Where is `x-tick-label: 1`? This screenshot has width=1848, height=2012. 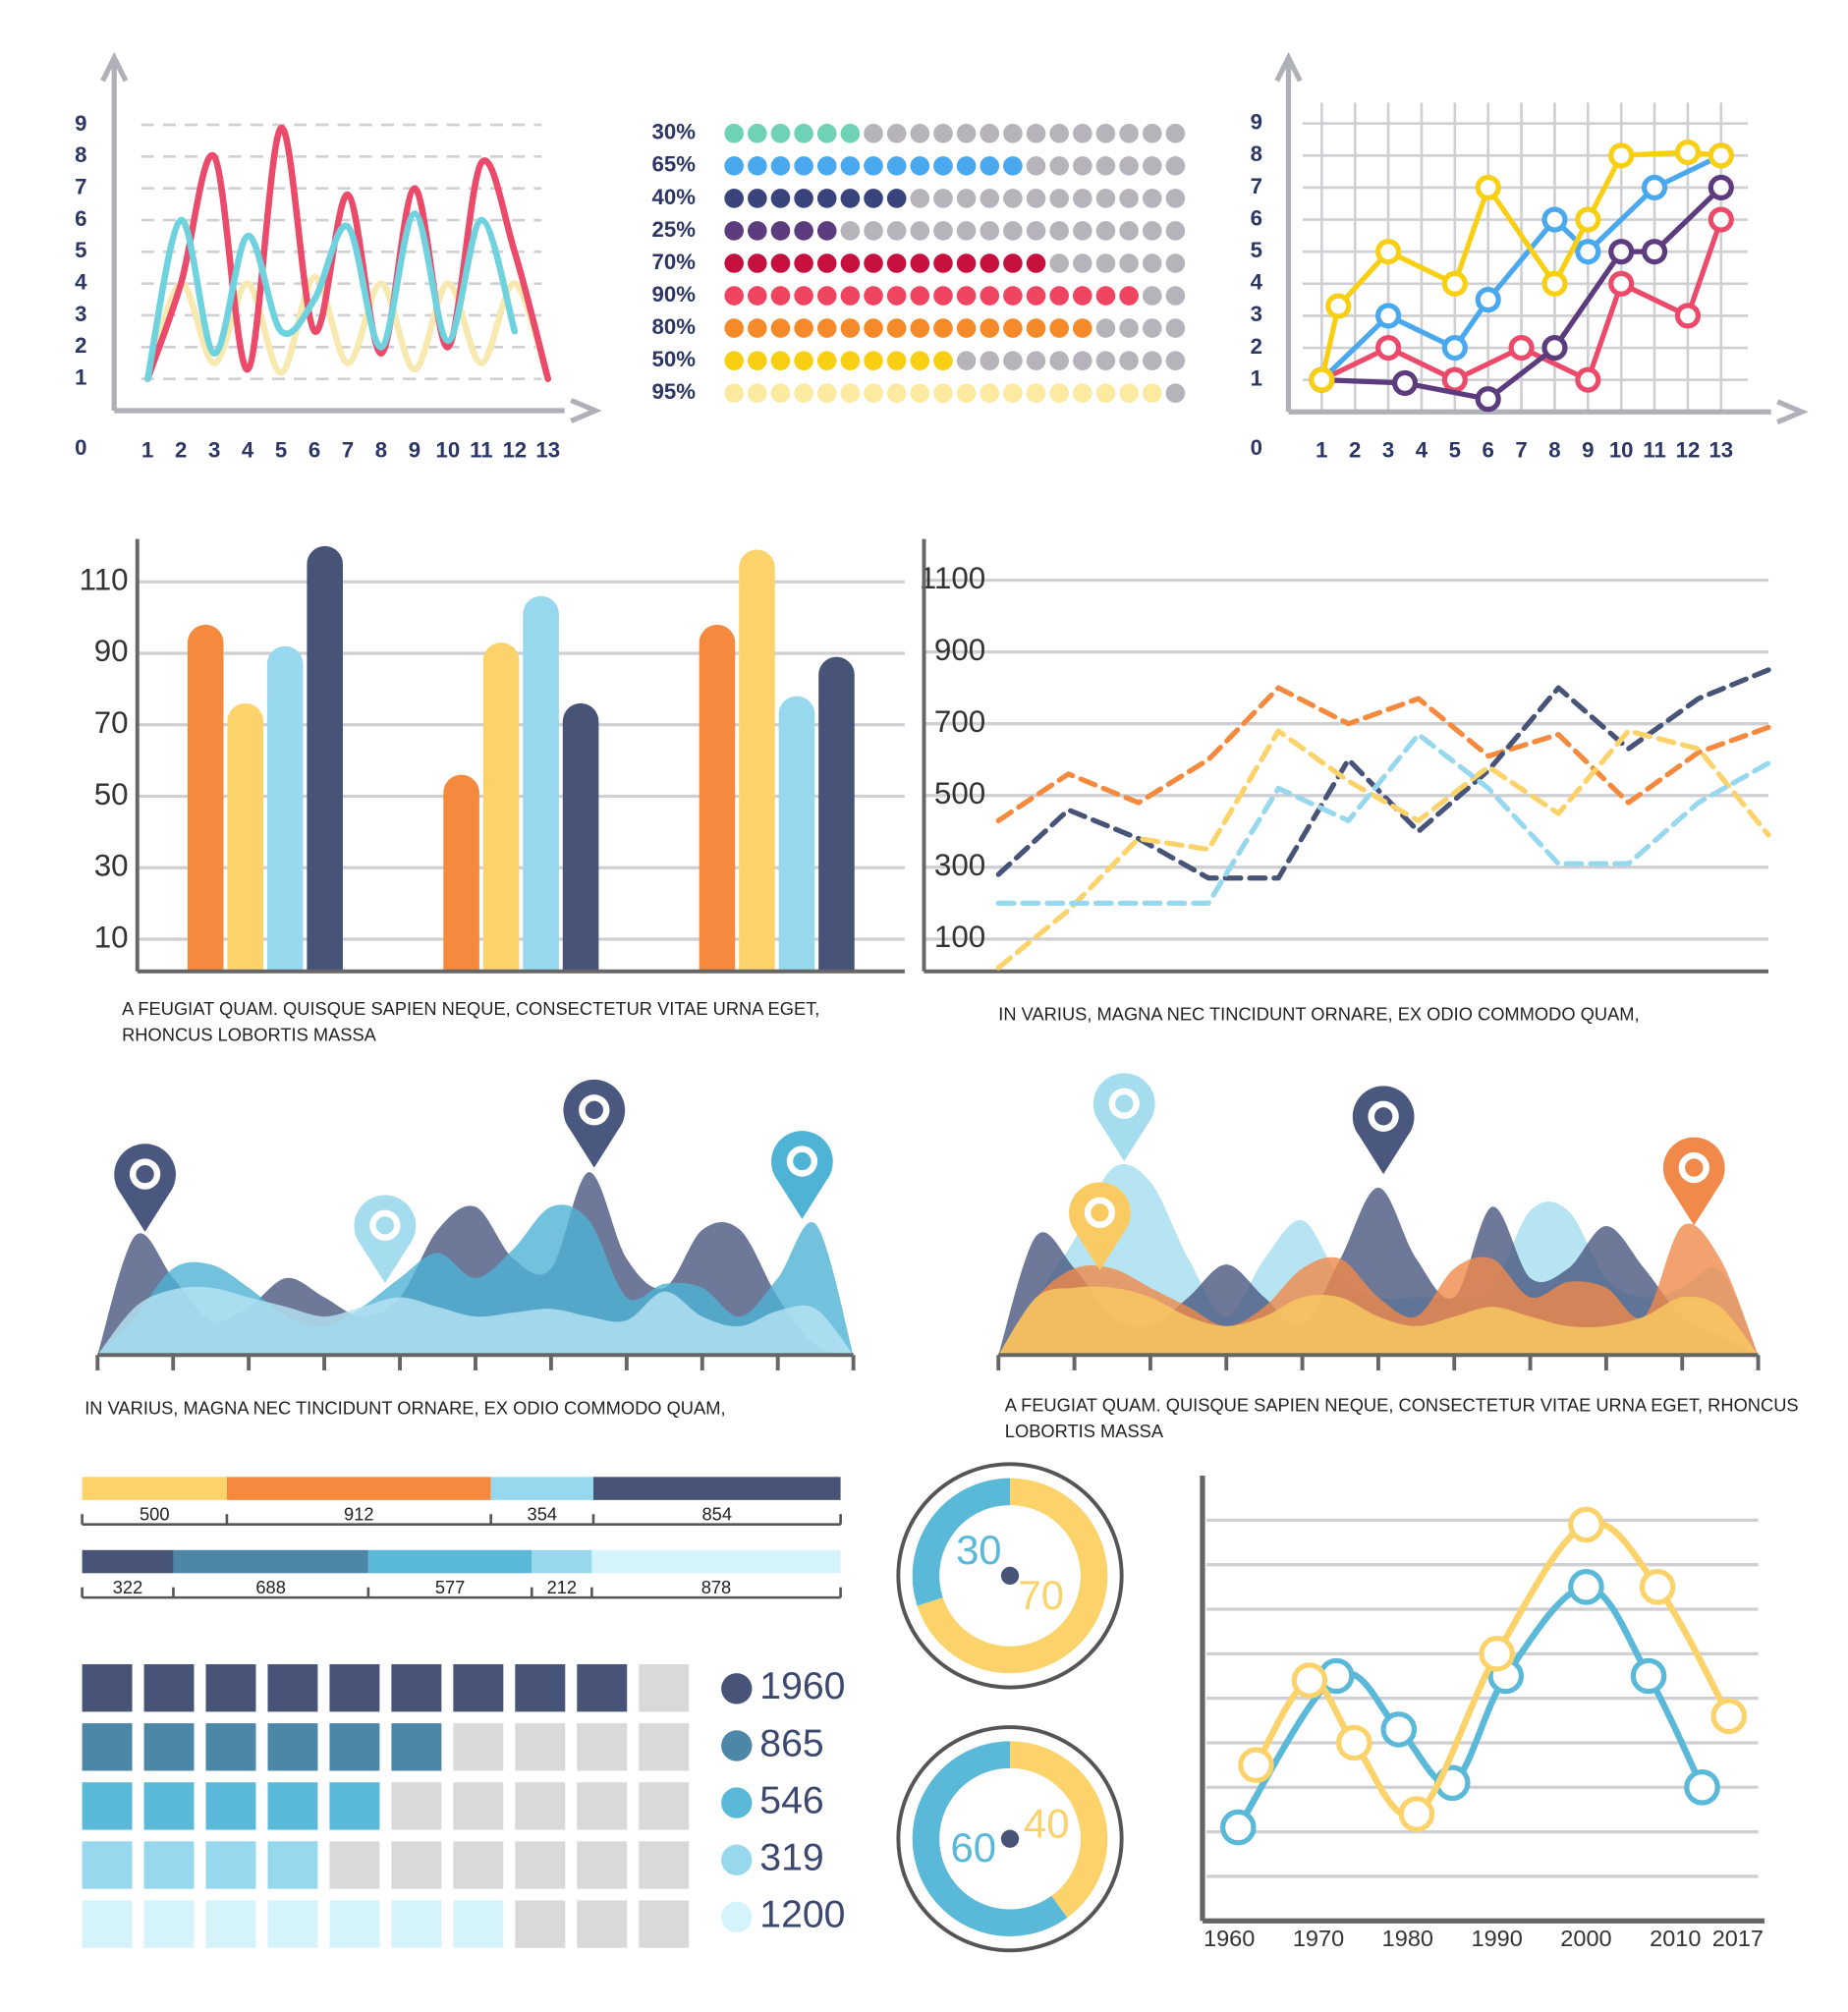
x-tick-label: 1 is located at coordinates (147, 450).